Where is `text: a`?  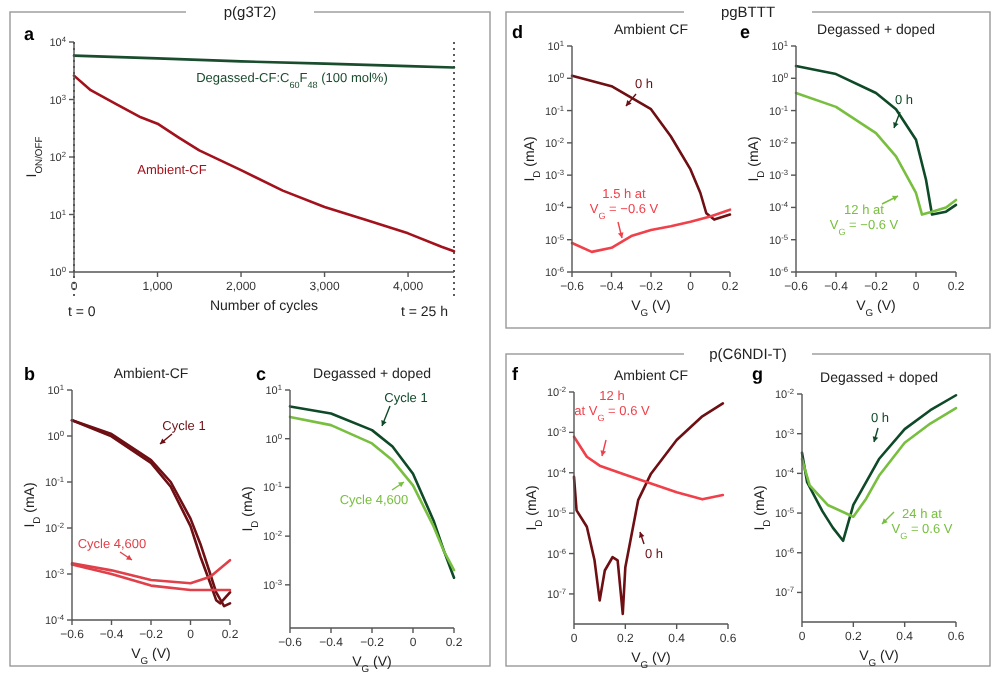 text: a is located at coordinates (30, 34).